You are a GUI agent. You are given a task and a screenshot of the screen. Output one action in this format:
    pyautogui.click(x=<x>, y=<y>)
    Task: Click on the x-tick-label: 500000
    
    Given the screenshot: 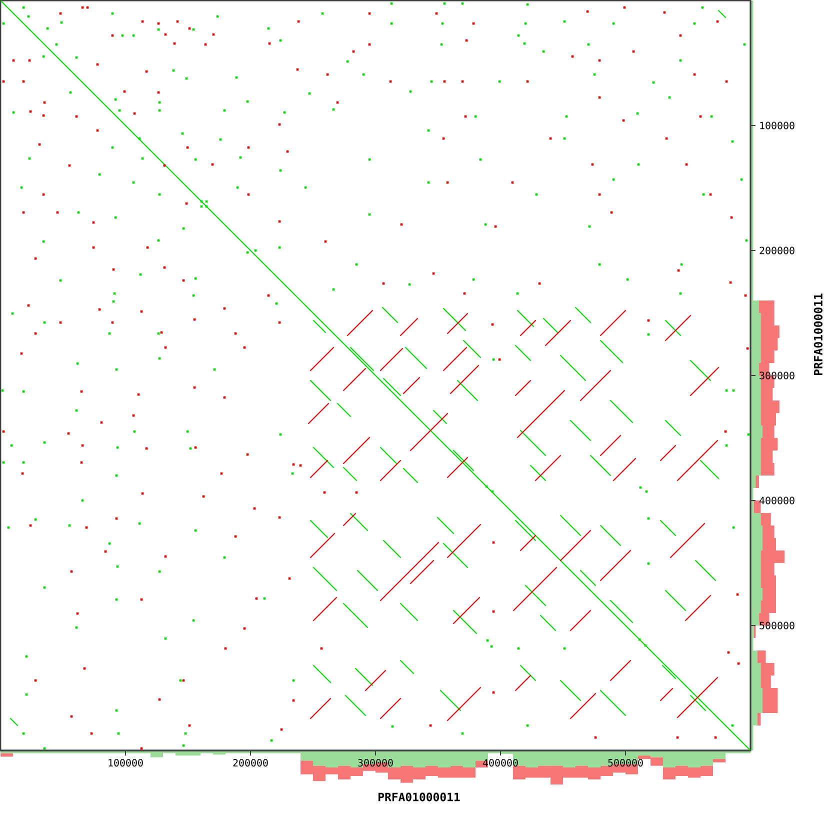 What is the action you would take?
    pyautogui.click(x=625, y=763)
    